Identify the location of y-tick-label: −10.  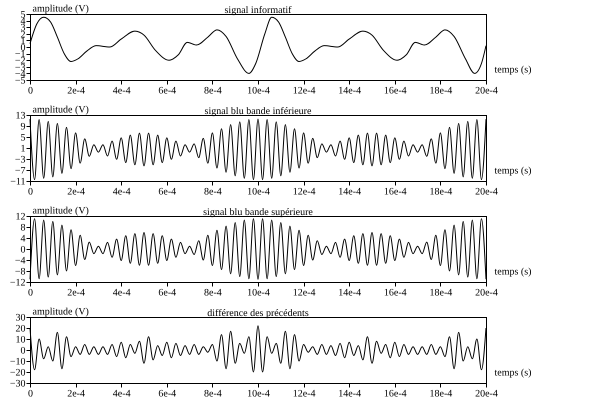
(18, 362).